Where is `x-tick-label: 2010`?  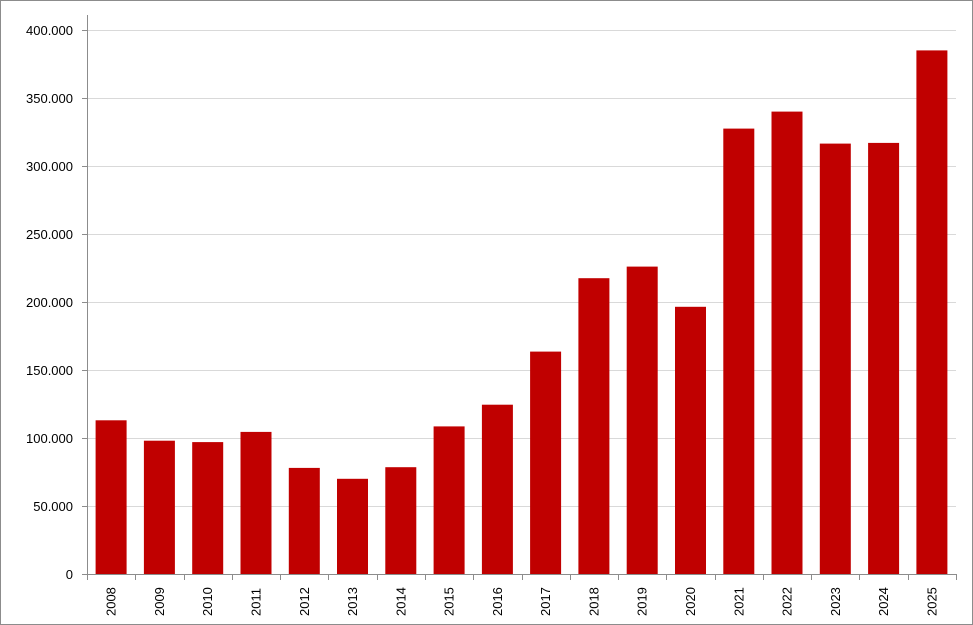
x-tick-label: 2010 is located at coordinates (207, 601).